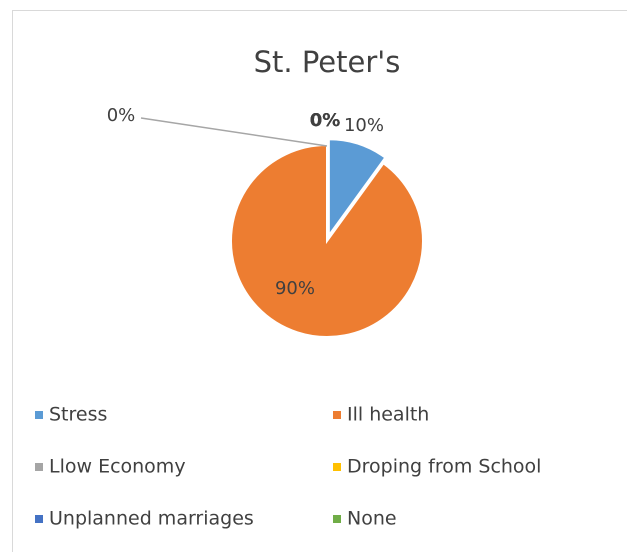  What do you see at coordinates (151, 519) in the screenshot?
I see `legend-label: Unplanned marriages` at bounding box center [151, 519].